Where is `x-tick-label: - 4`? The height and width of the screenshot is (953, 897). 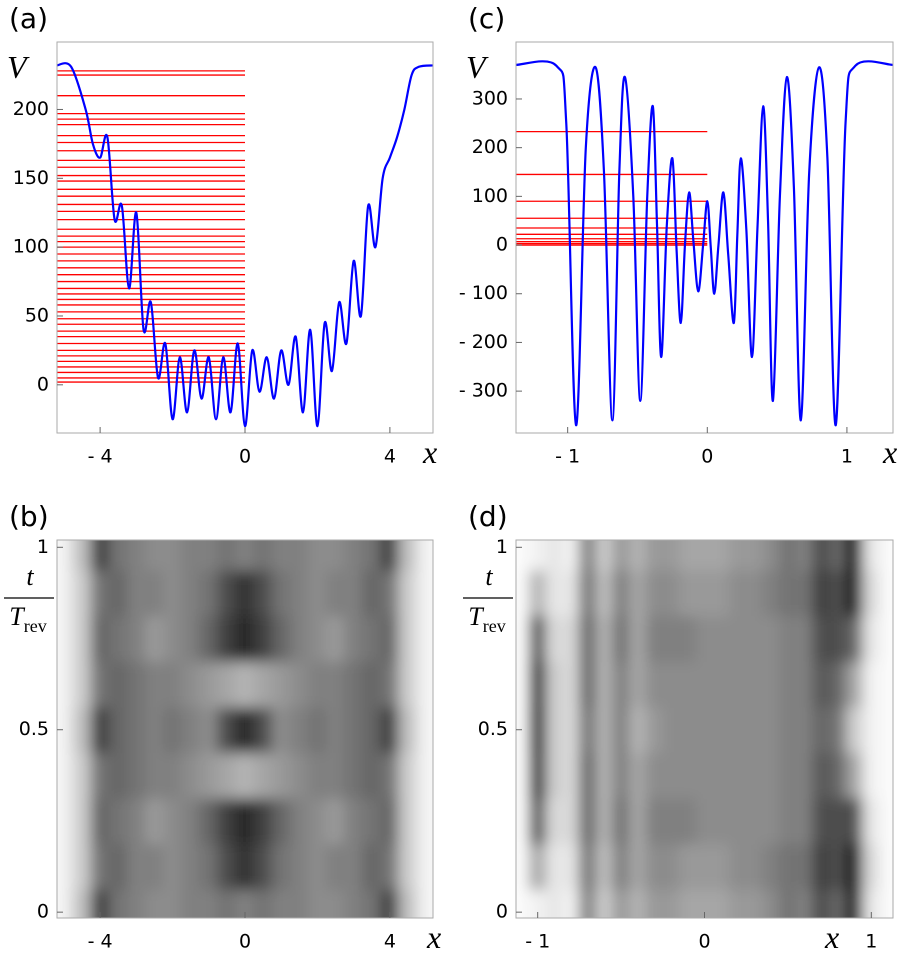
x-tick-label: - 4 is located at coordinates (100, 942).